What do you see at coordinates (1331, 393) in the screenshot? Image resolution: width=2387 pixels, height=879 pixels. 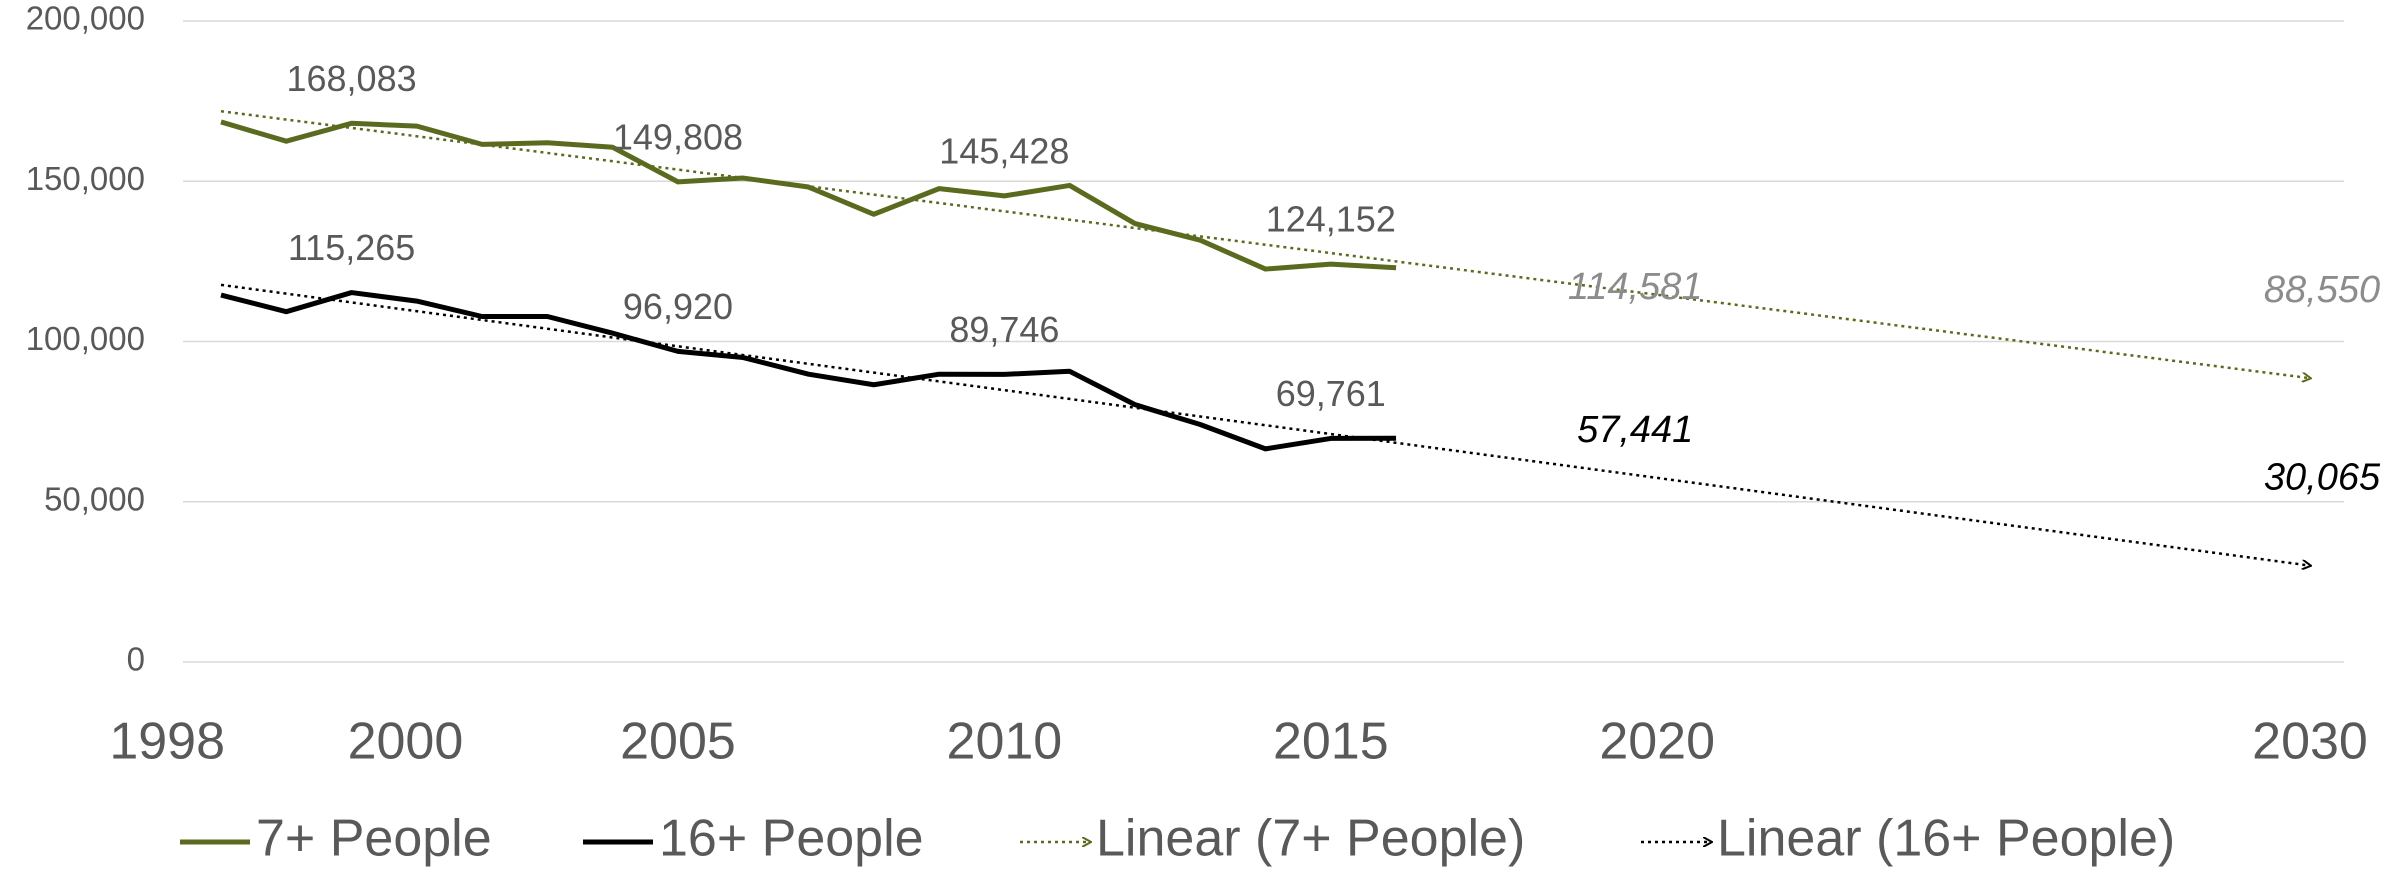 I see `data-label: 69,761` at bounding box center [1331, 393].